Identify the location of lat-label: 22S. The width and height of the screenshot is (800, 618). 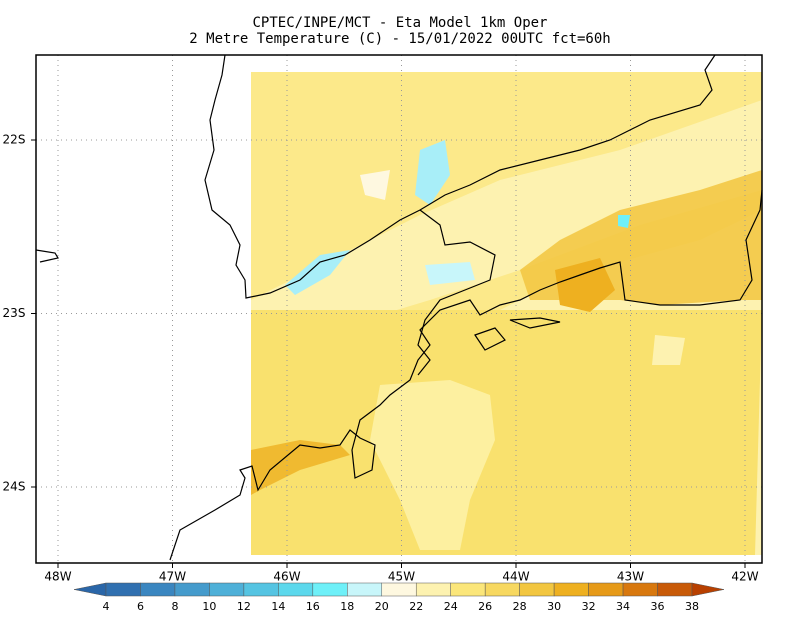
(14, 140).